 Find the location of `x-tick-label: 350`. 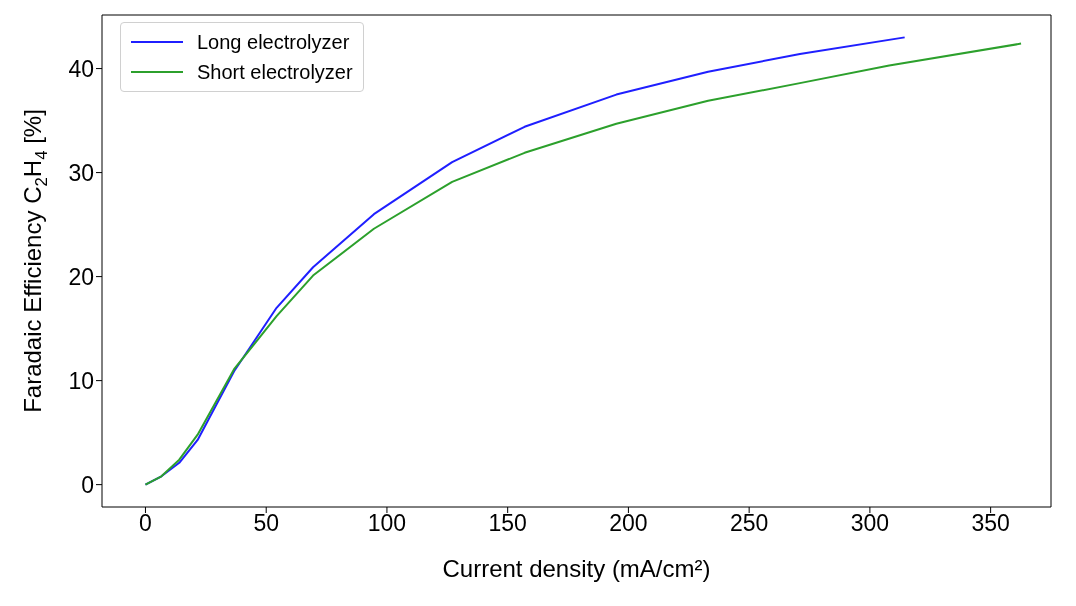

x-tick-label: 350 is located at coordinates (990, 523).